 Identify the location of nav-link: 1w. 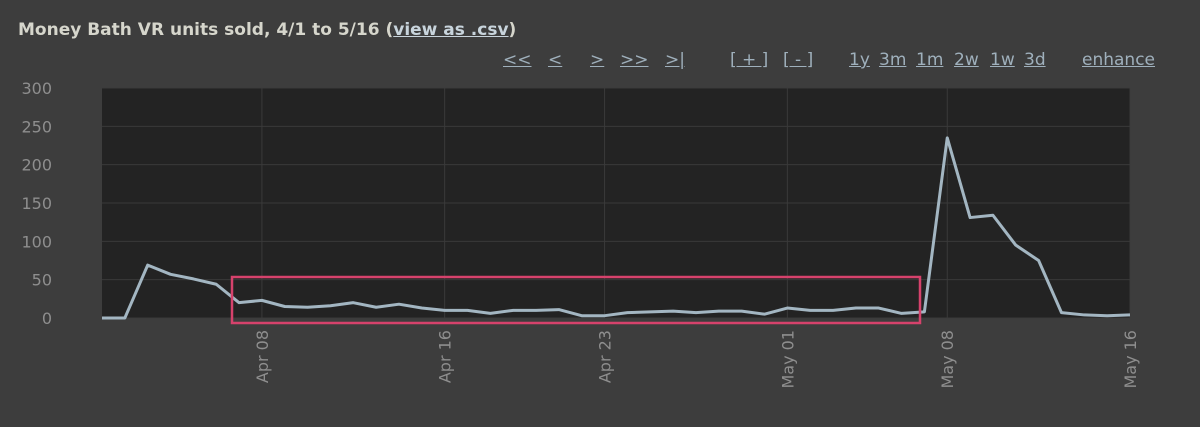
(1002, 60).